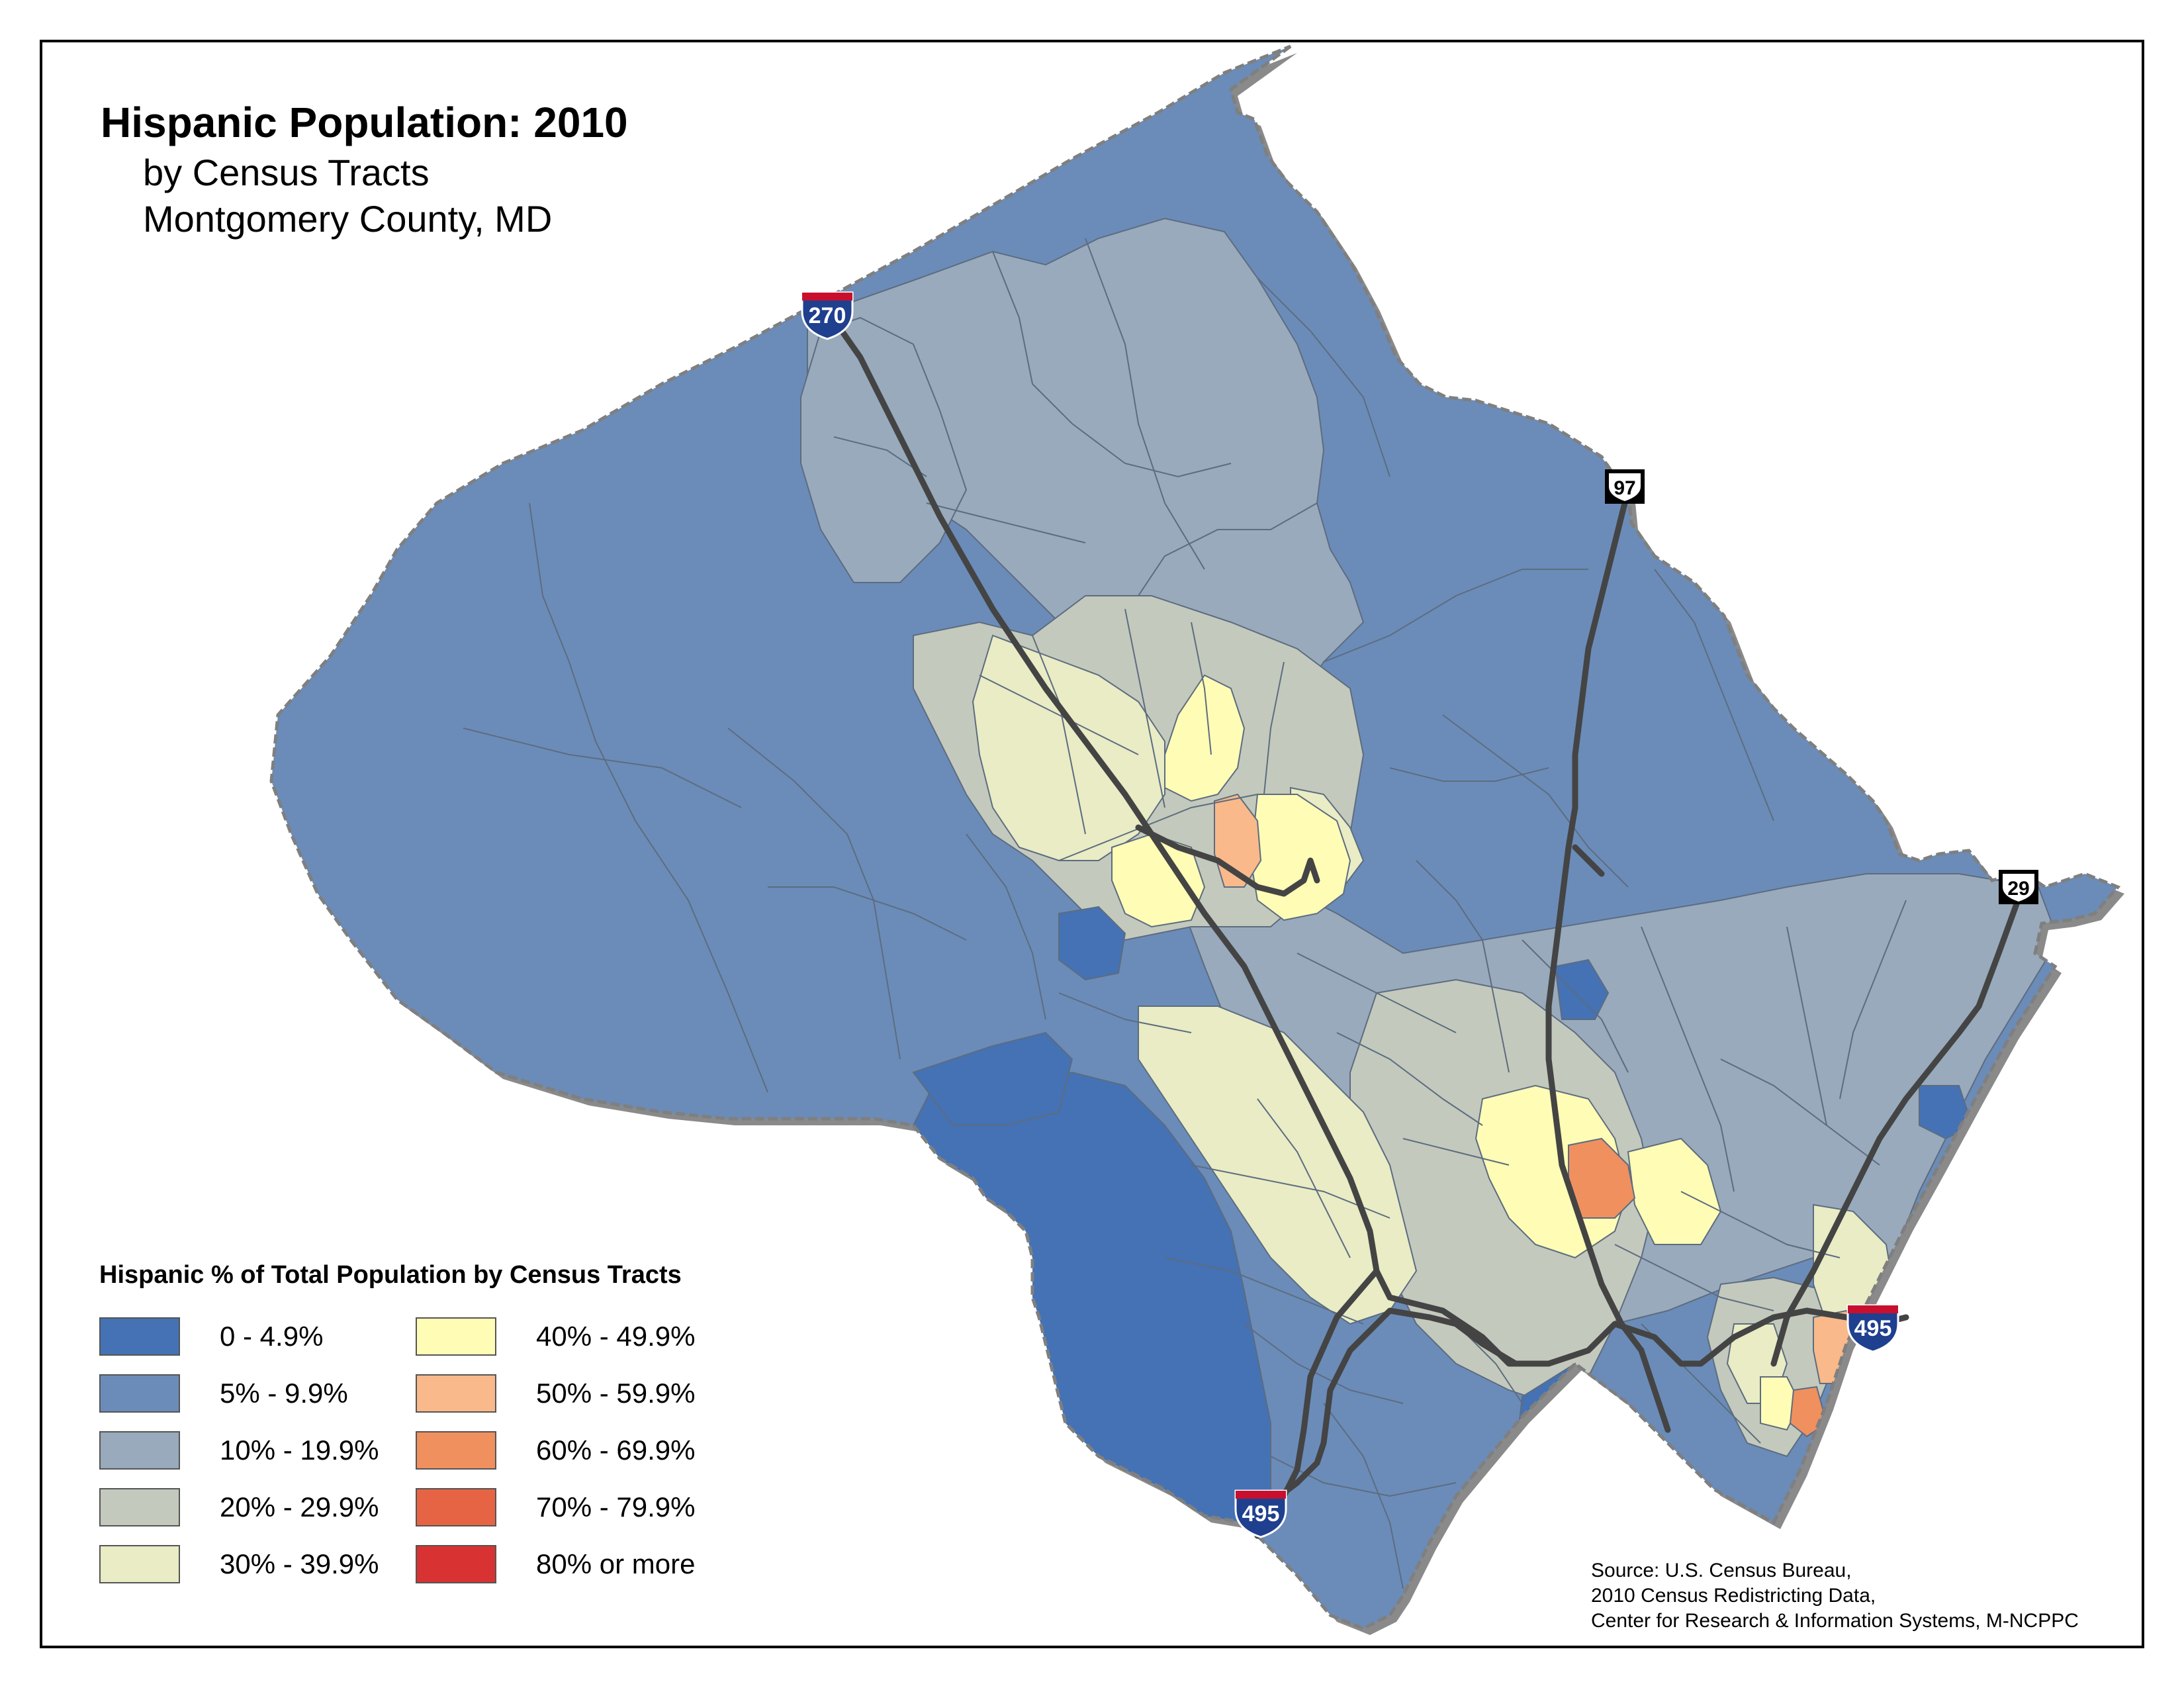 This screenshot has height=1688, width=2184. I want to click on legend-item: 10% - 19.9%, so click(239, 1450).